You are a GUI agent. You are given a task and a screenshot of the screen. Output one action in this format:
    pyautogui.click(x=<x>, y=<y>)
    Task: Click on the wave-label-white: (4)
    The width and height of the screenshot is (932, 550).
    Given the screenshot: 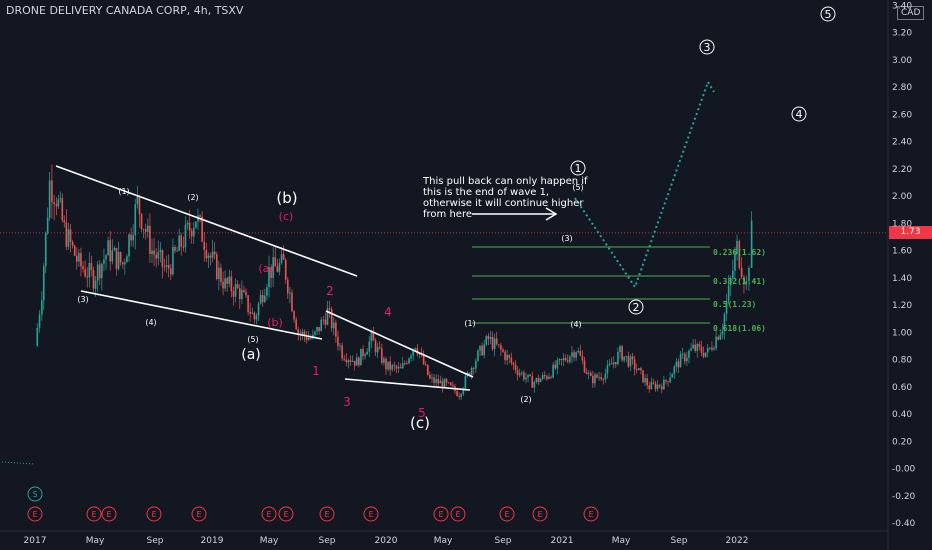 What is the action you would take?
    pyautogui.click(x=150, y=322)
    